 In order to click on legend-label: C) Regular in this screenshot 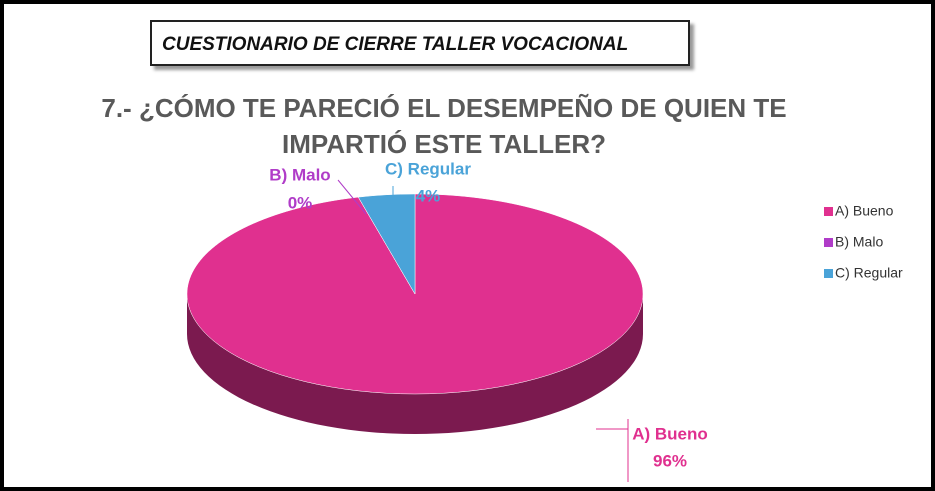, I will do `click(869, 273)`.